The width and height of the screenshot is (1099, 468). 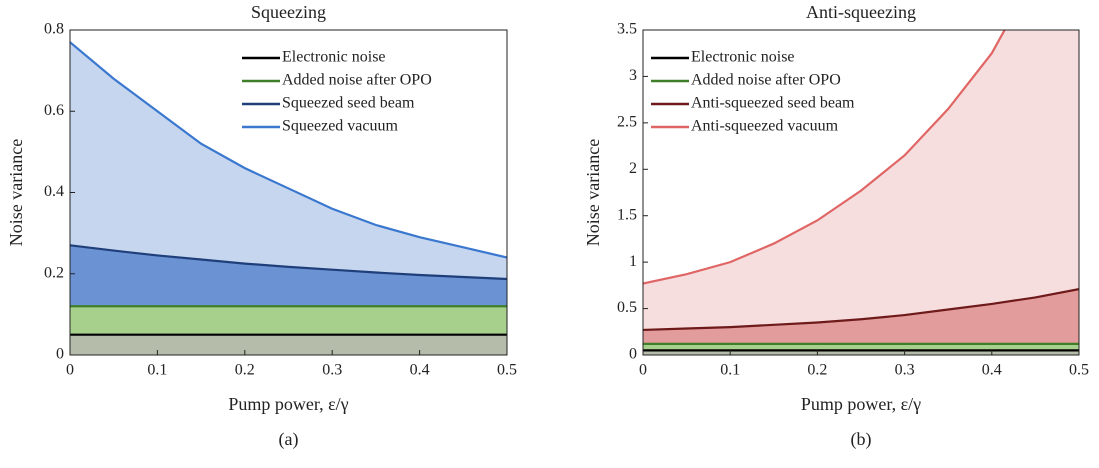 What do you see at coordinates (633, 168) in the screenshot?
I see `y-tick-label: 2` at bounding box center [633, 168].